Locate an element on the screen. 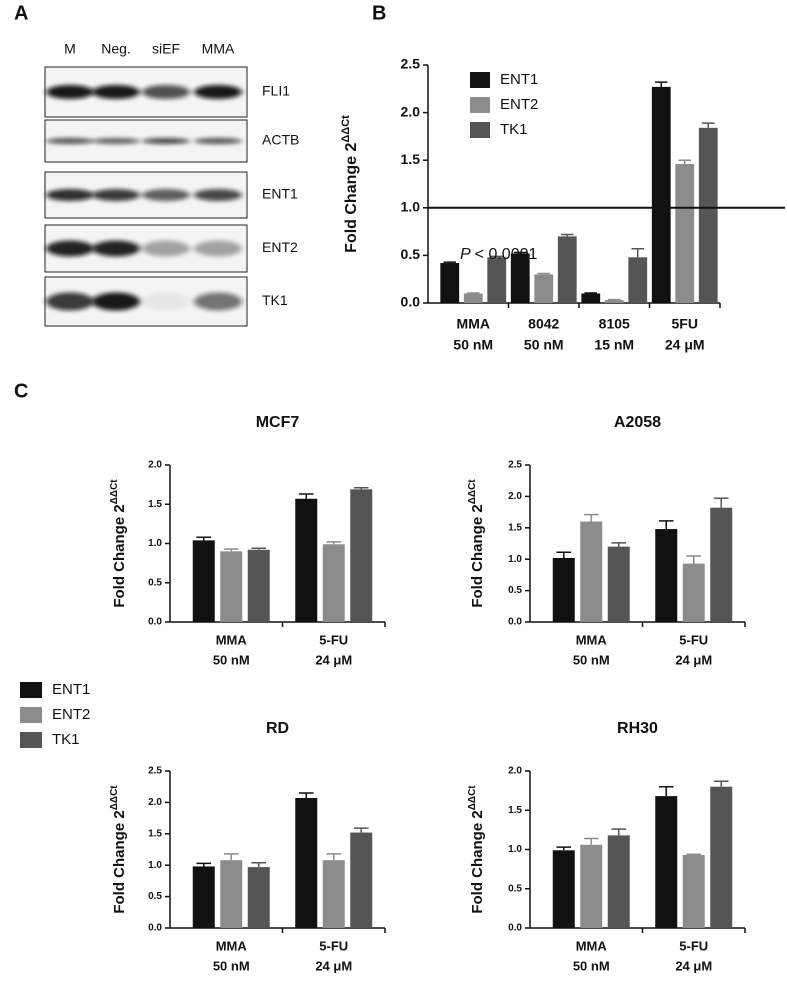 This screenshot has height=994, width=787. annotation: P < 0.0001 is located at coordinates (499, 254).